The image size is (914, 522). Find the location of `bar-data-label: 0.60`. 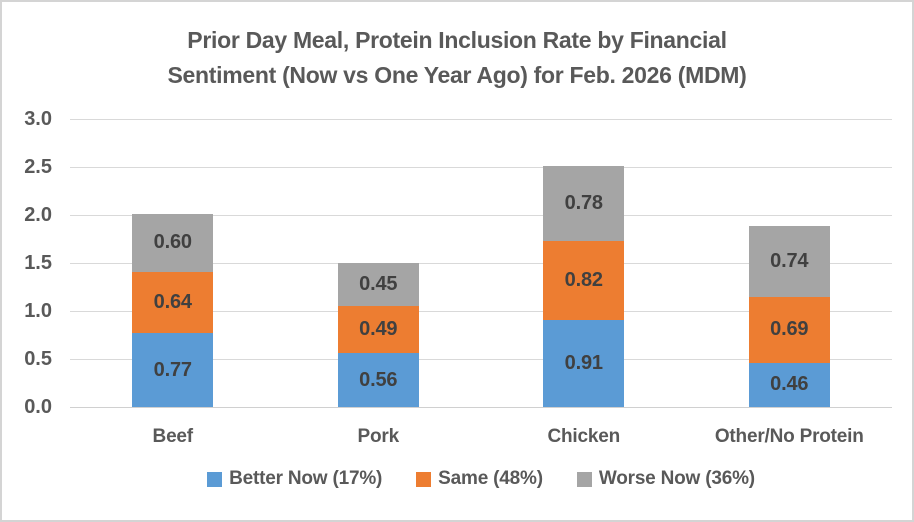

bar-data-label: 0.60 is located at coordinates (172, 242).